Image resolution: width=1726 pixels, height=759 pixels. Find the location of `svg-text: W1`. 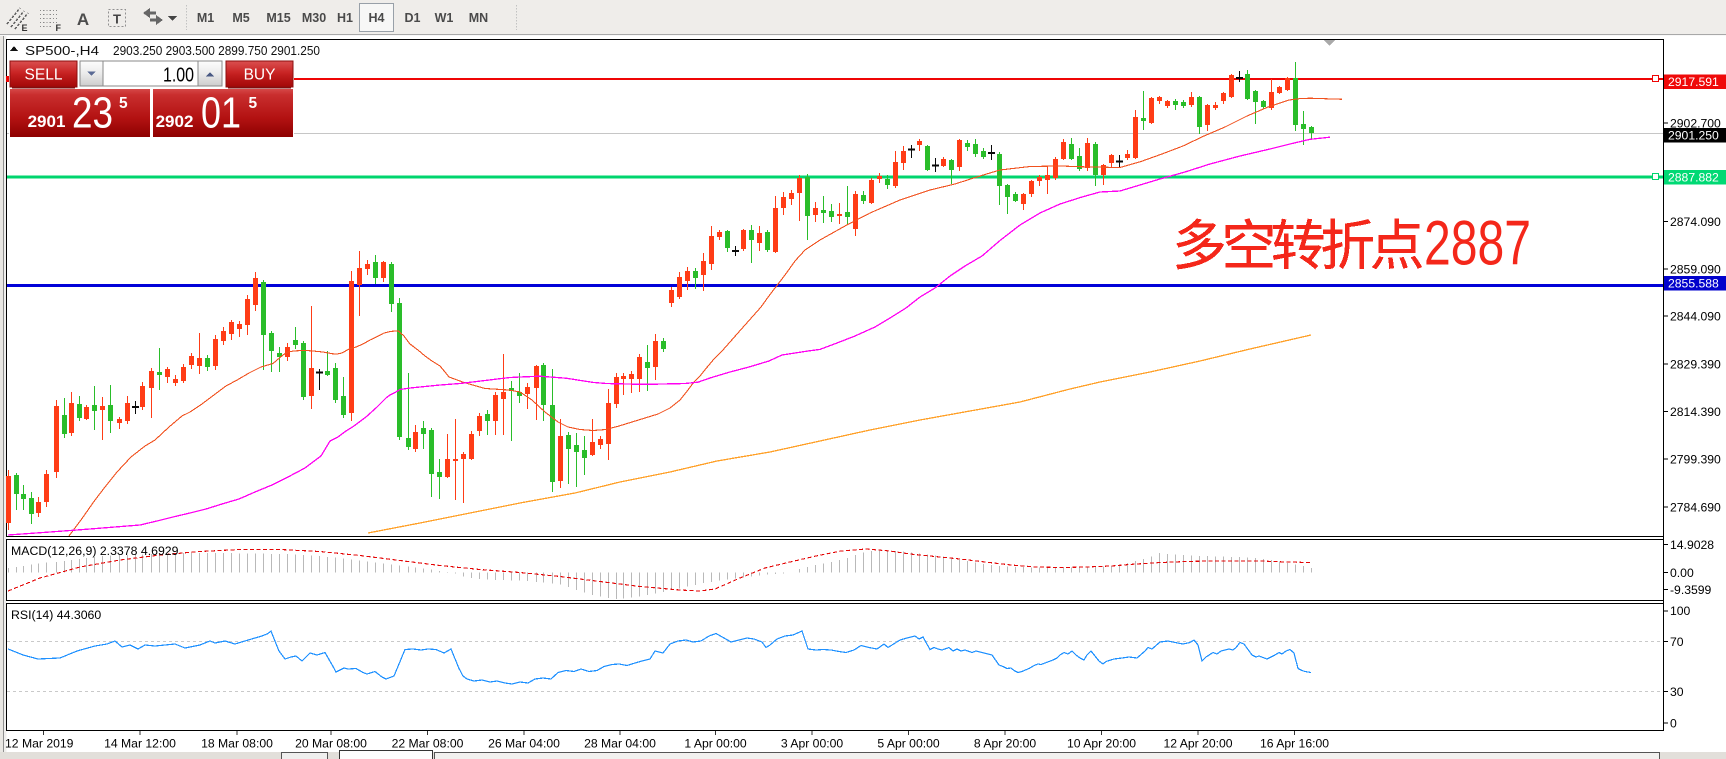

svg-text: W1 is located at coordinates (444, 18).